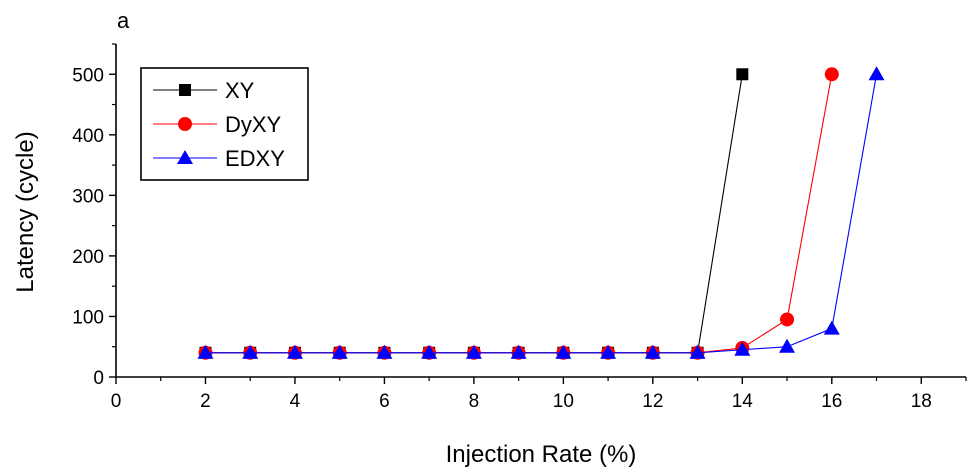 The height and width of the screenshot is (473, 979). What do you see at coordinates (240, 90) in the screenshot?
I see `legend-label-xy: XY` at bounding box center [240, 90].